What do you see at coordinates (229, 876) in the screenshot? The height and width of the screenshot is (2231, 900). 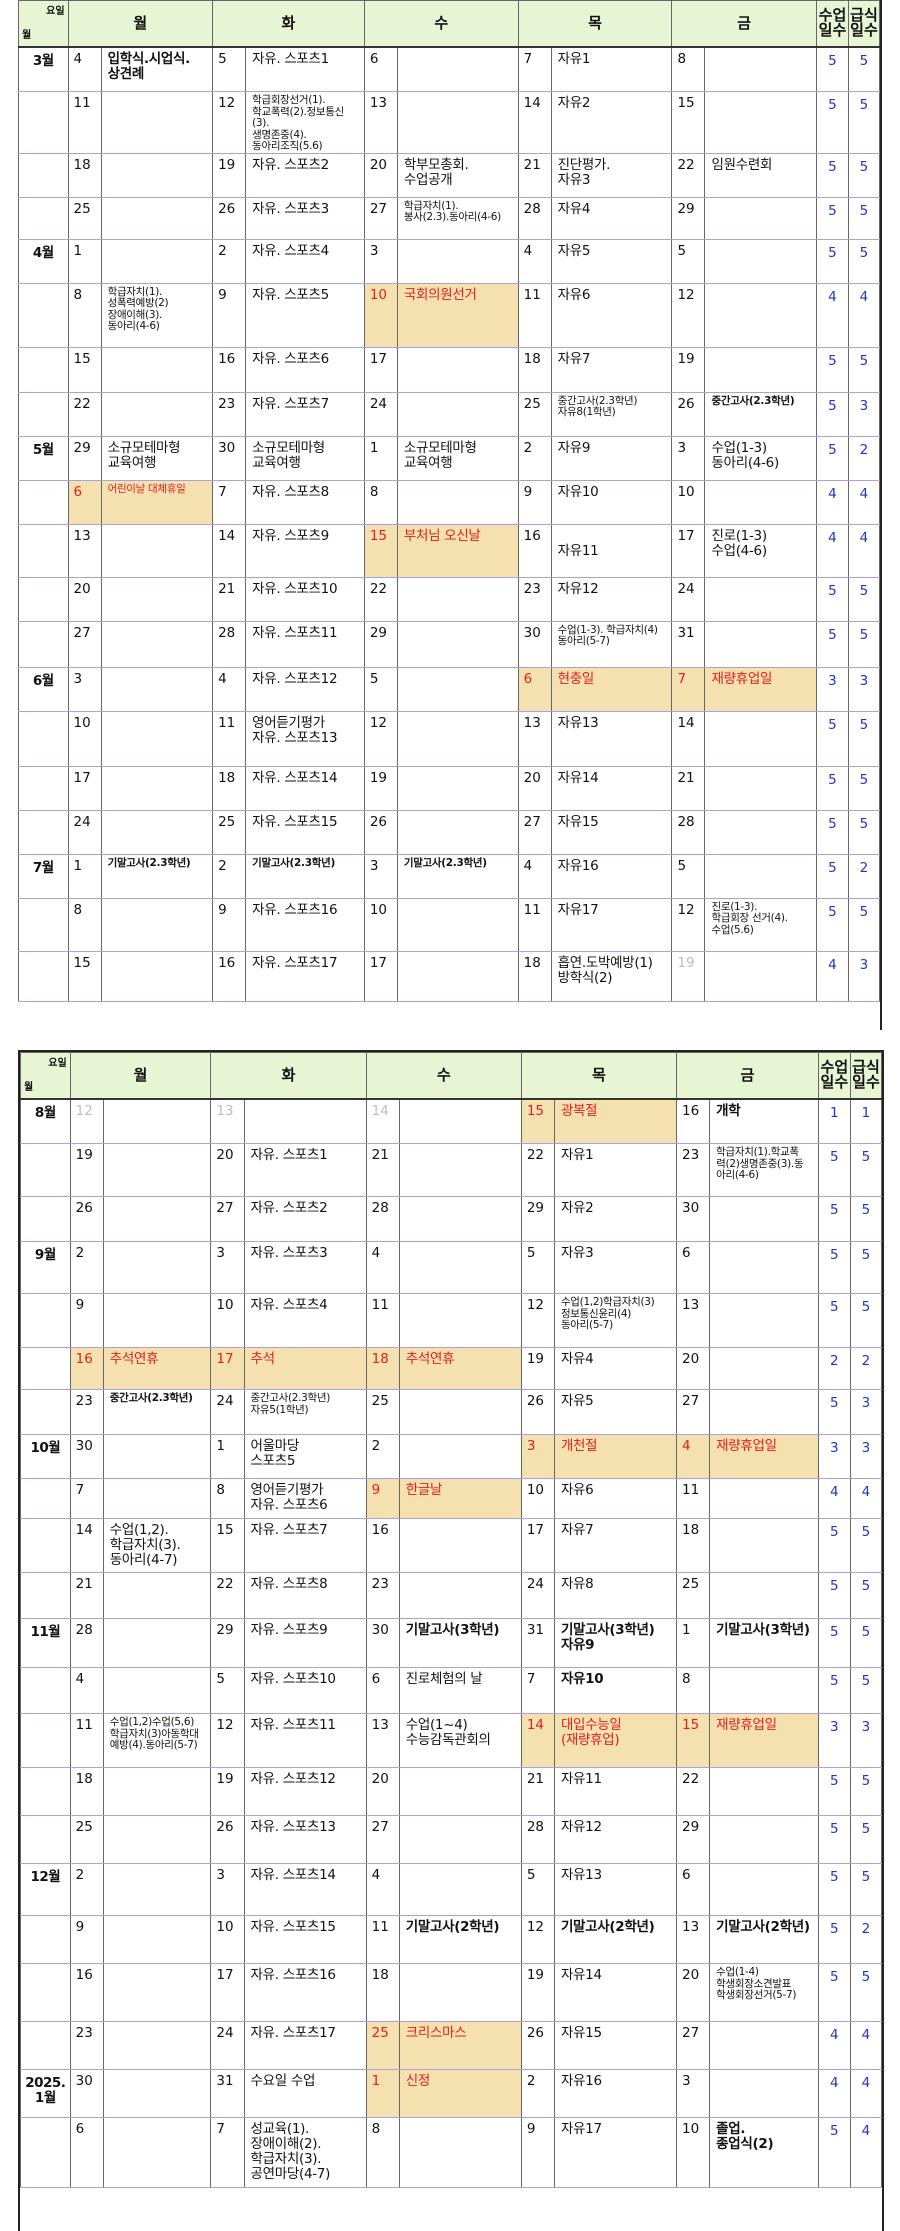 I see `date-cell: 2` at bounding box center [229, 876].